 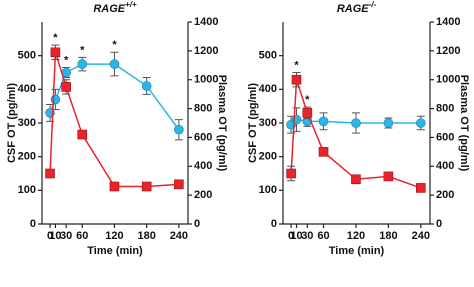 What do you see at coordinates (373, 4) in the screenshot?
I see `title-superscript: -/-` at bounding box center [373, 4].